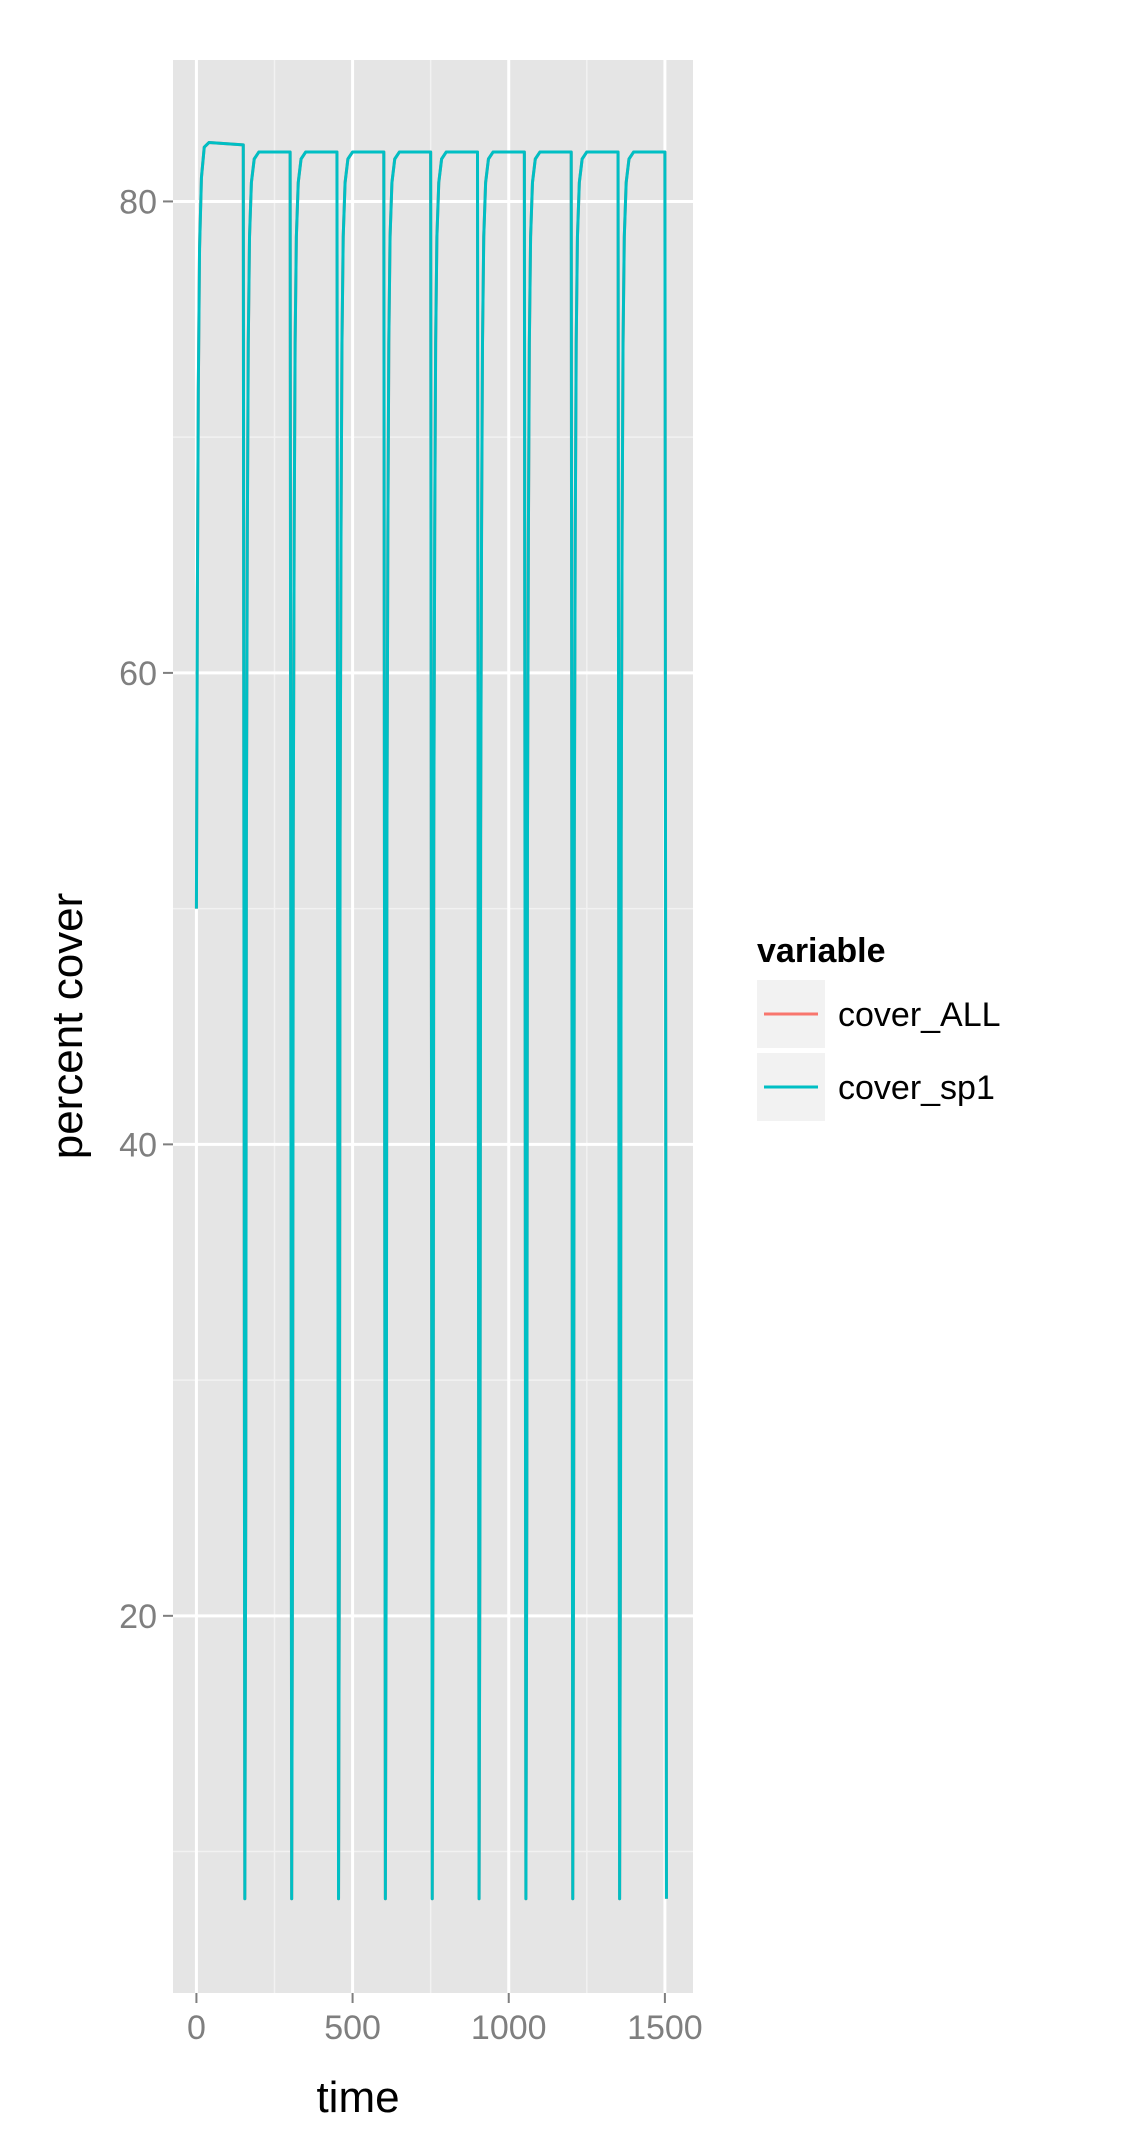 Image resolution: width=1137 pixels, height=2133 pixels. Describe the element at coordinates (352, 2028) in the screenshot. I see `x-tick-label: 500` at that location.